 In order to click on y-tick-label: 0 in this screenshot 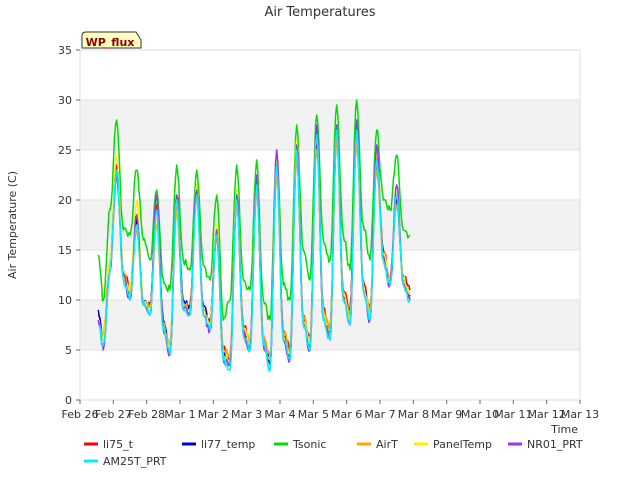, I will do `click(68, 400)`.